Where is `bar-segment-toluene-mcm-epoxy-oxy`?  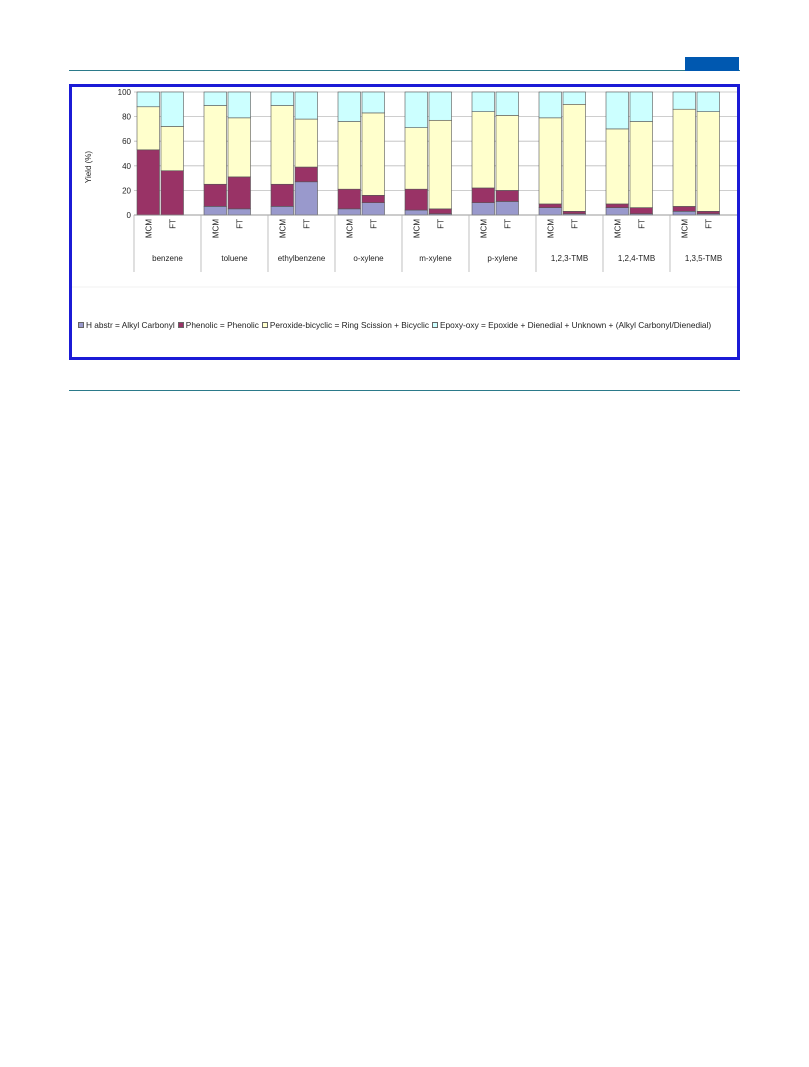
bar-segment-toluene-mcm-epoxy-oxy is located at coordinates (215, 98).